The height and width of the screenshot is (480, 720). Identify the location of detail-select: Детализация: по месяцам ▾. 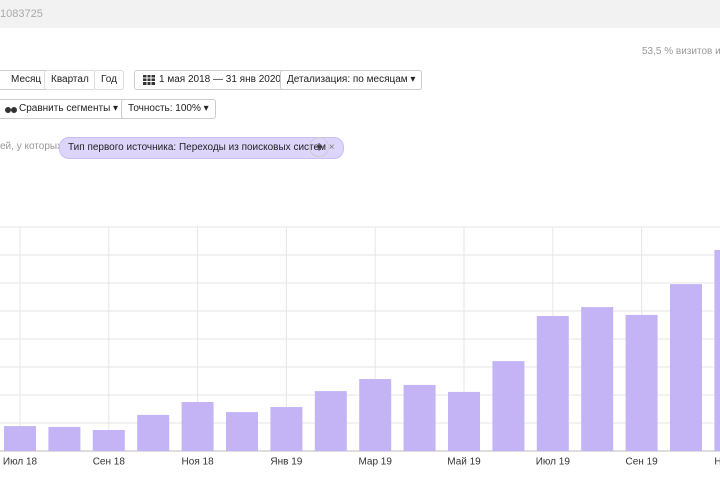
(351, 80).